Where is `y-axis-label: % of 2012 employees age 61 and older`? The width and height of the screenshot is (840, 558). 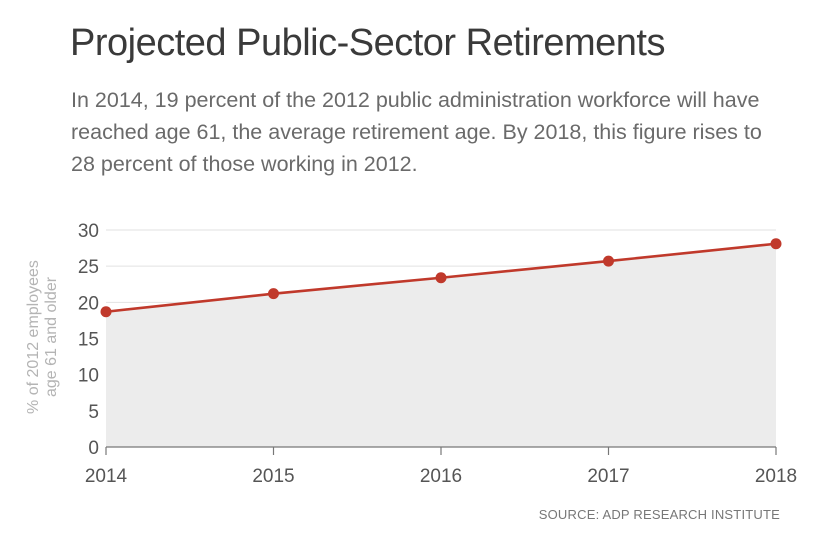
y-axis-label: % of 2012 employees age 61 and older is located at coordinates (42, 337).